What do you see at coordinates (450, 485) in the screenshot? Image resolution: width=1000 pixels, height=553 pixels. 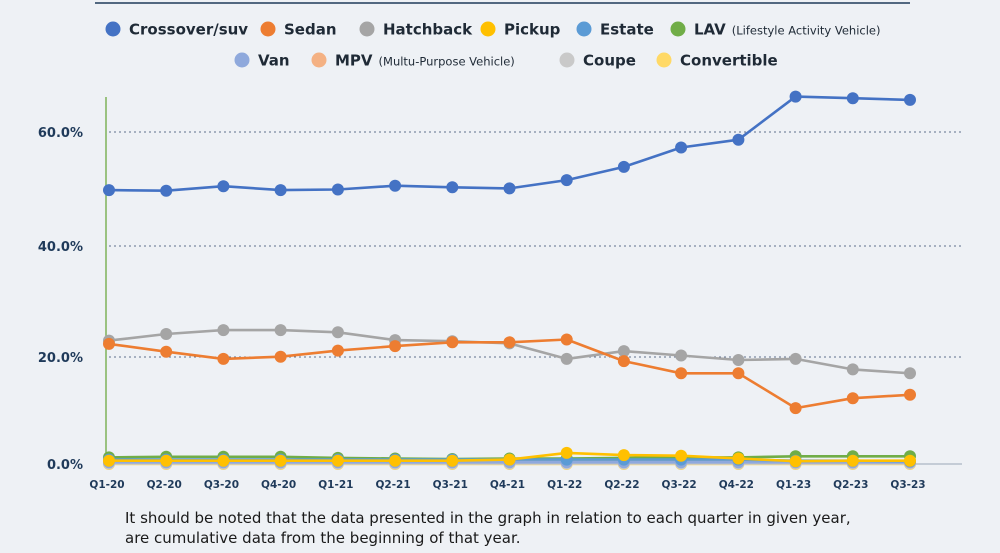 I see `x-tick-label: Q3-21` at bounding box center [450, 485].